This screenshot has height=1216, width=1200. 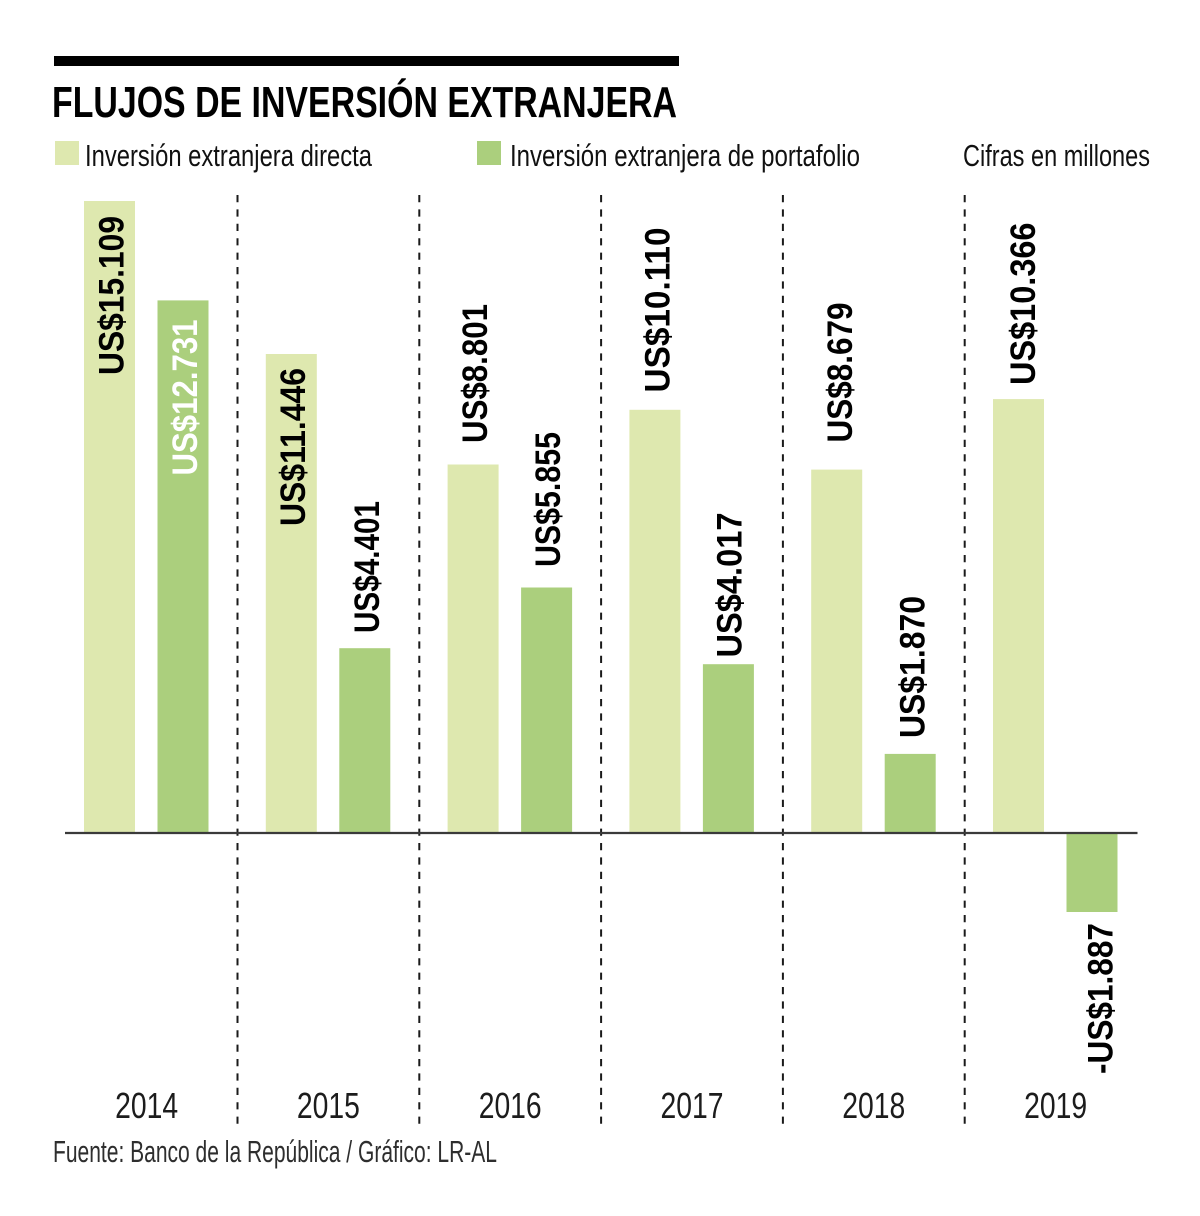 I want to click on svg-text: US$10.110, so click(x=658, y=310).